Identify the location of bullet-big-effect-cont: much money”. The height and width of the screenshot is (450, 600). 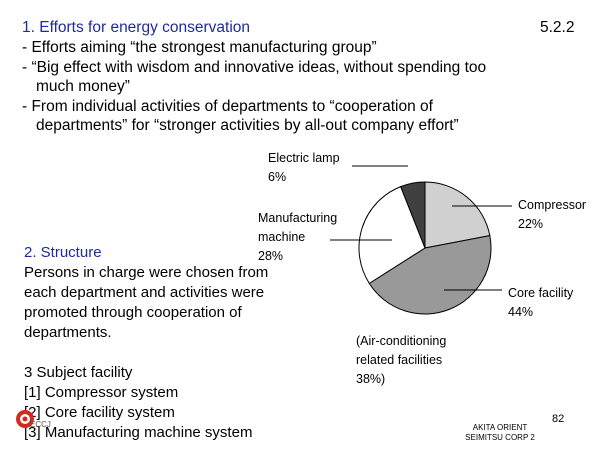
(83, 86).